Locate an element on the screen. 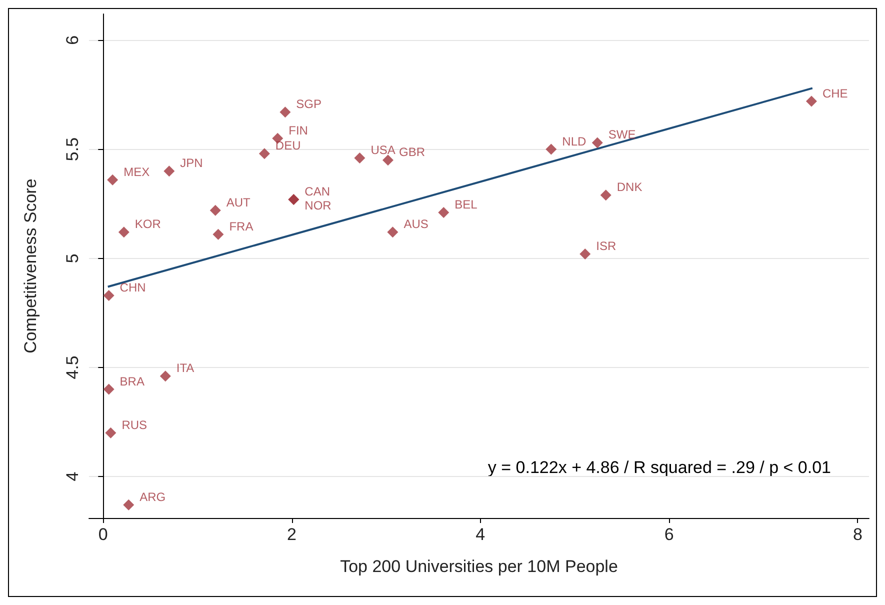 The height and width of the screenshot is (605, 885). annotation: NOR is located at coordinates (318, 205).